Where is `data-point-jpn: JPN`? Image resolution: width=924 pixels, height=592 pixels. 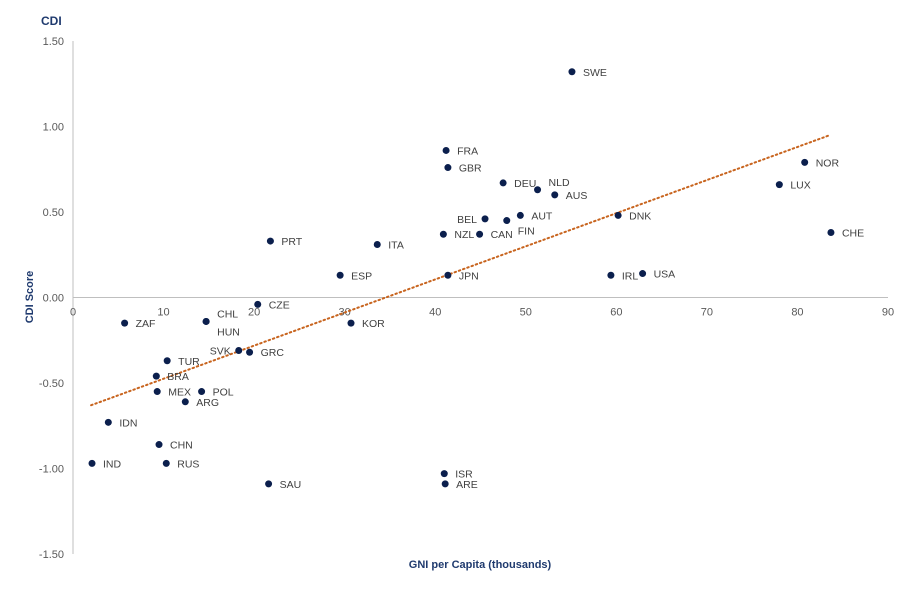
data-point-jpn: JPN is located at coordinates (461, 276).